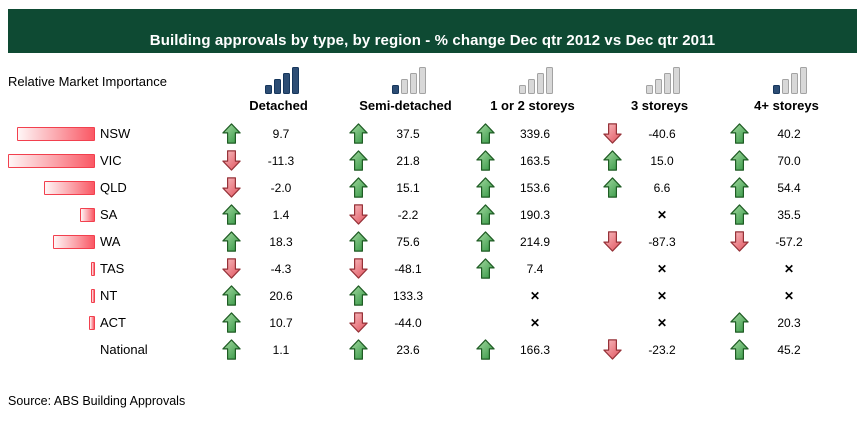 Image resolution: width=865 pixels, height=425 pixels. Describe the element at coordinates (278, 87) in the screenshot. I see `column: Detached` at that location.